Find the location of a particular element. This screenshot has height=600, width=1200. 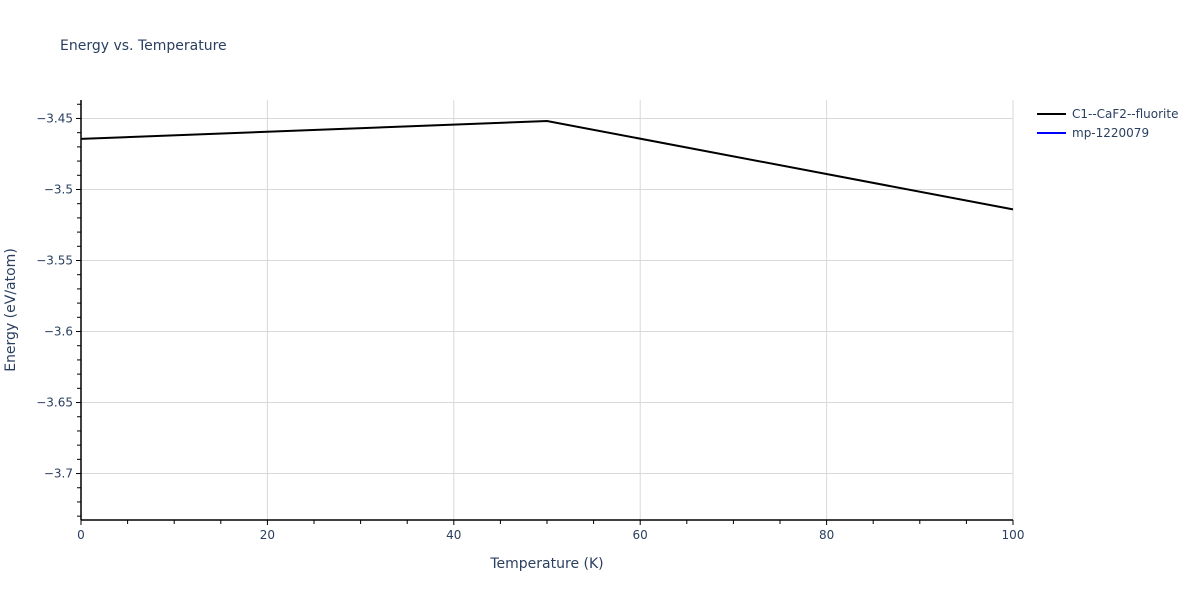

chart-title: Energy vs. Temperature is located at coordinates (143, 46).